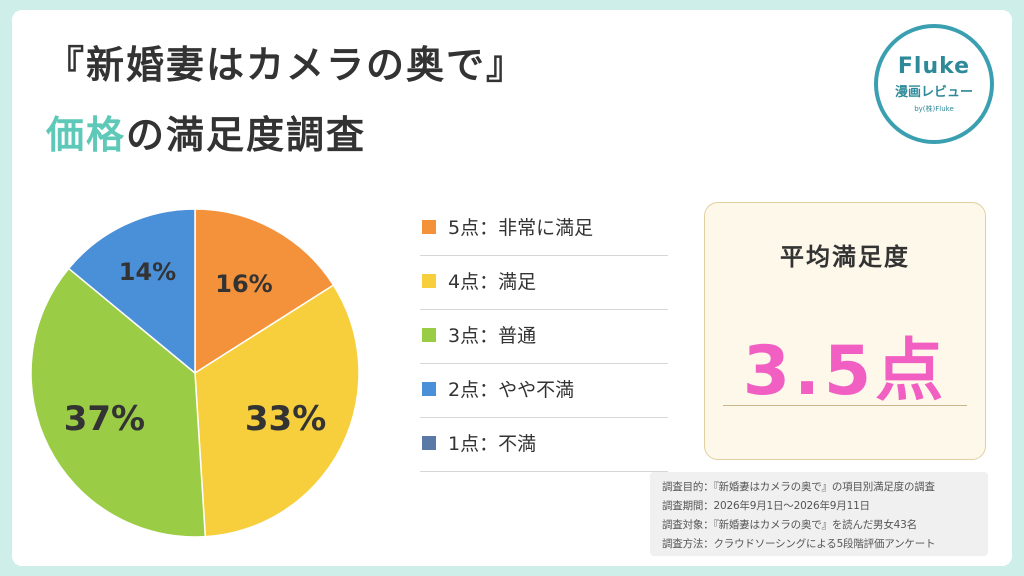  Describe the element at coordinates (243, 284) in the screenshot. I see `slice-label: 16%` at that location.